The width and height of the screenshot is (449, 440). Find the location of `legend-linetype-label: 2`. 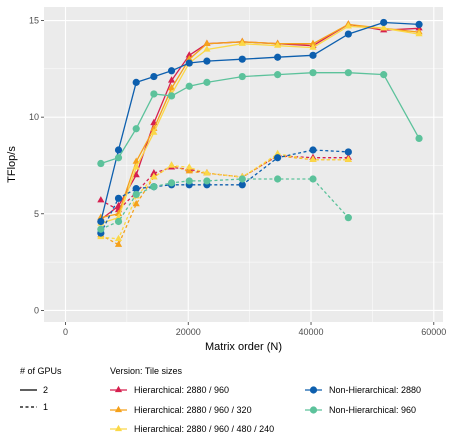

legend-linetype-label: 2 is located at coordinates (45, 390).